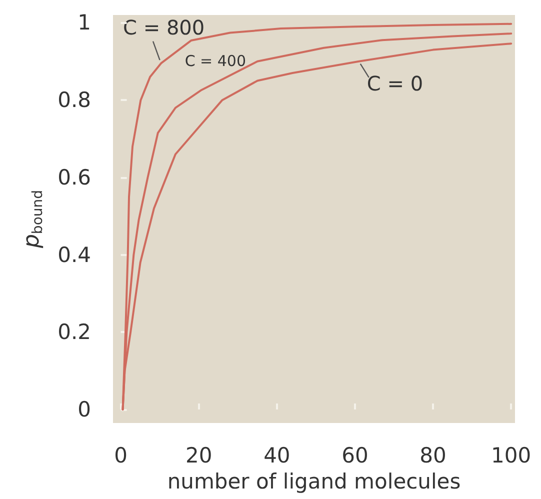  What do you see at coordinates (314, 482) in the screenshot?
I see `x-axis-title: number of ligand molecules` at bounding box center [314, 482].